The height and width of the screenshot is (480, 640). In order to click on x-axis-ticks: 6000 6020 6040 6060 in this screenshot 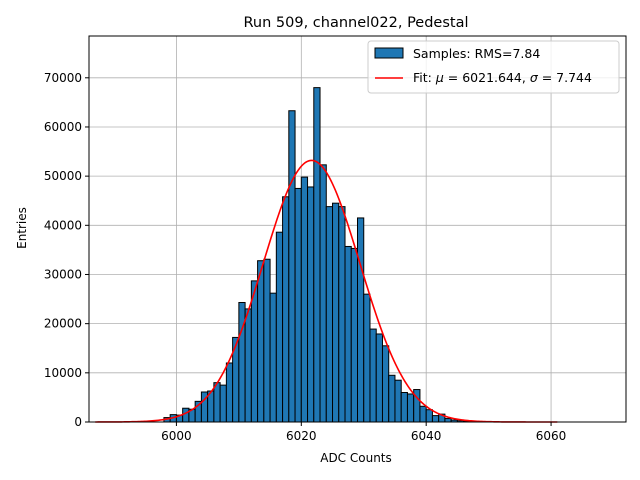, I will do `click(363, 432)`.